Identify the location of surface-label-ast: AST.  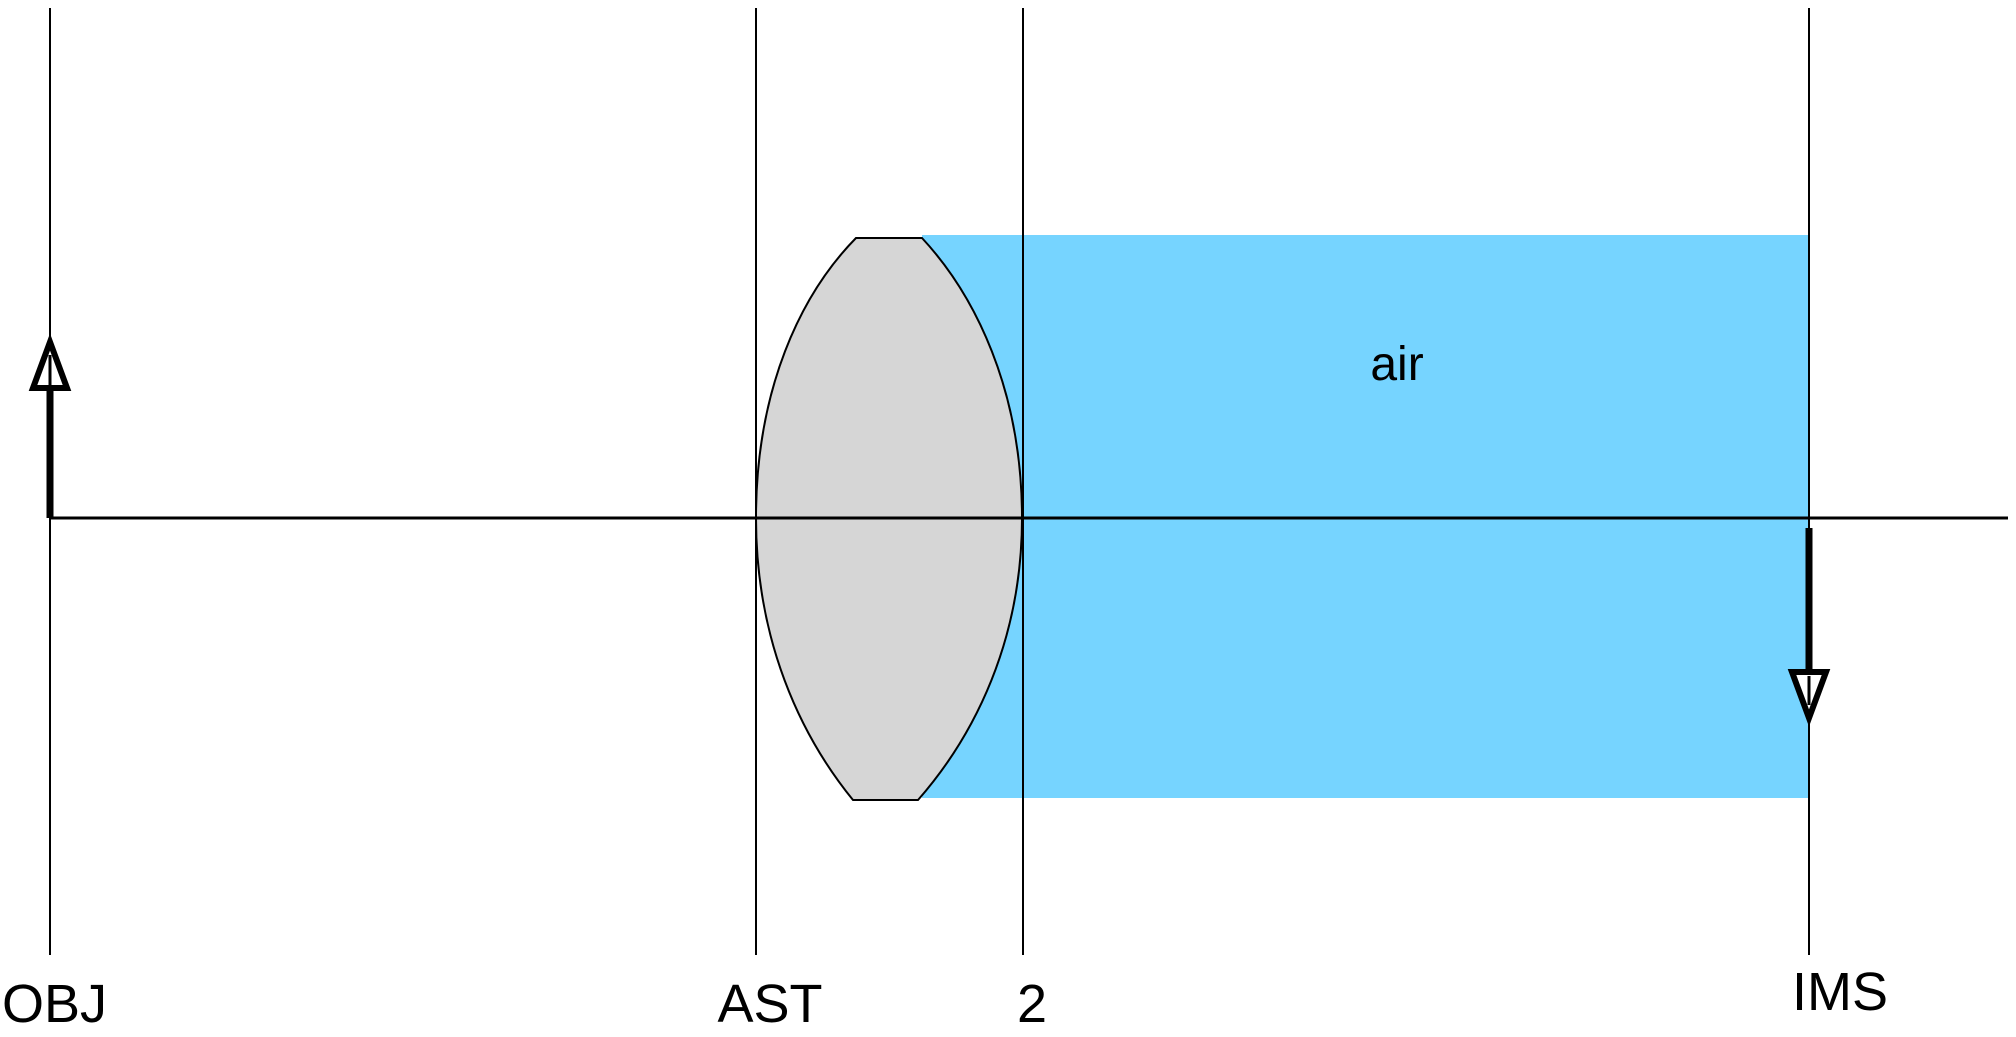
(769, 1004).